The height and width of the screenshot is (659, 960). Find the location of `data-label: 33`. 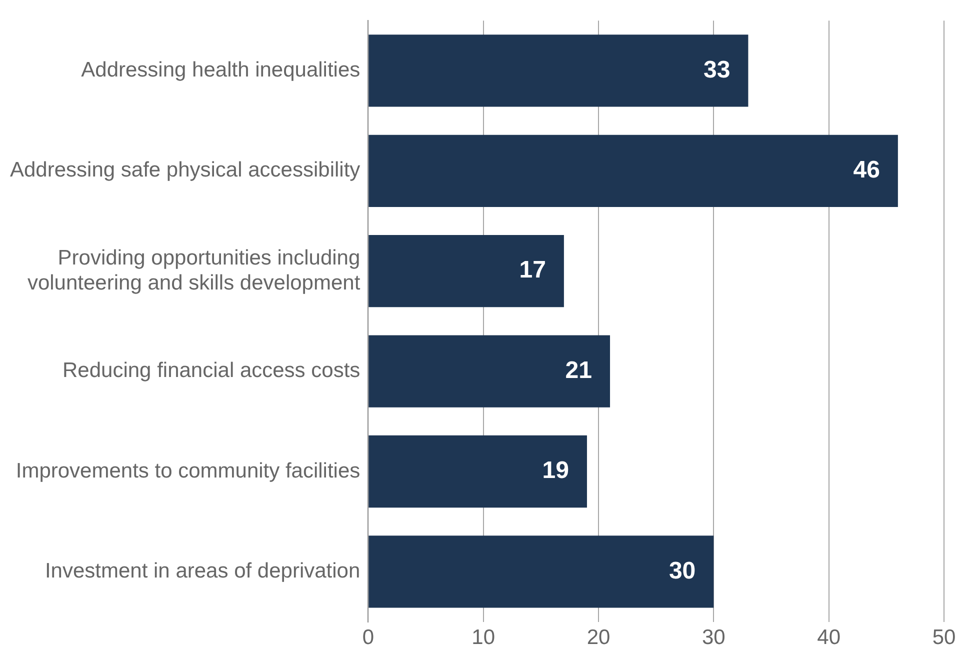

data-label: 33 is located at coordinates (717, 70).